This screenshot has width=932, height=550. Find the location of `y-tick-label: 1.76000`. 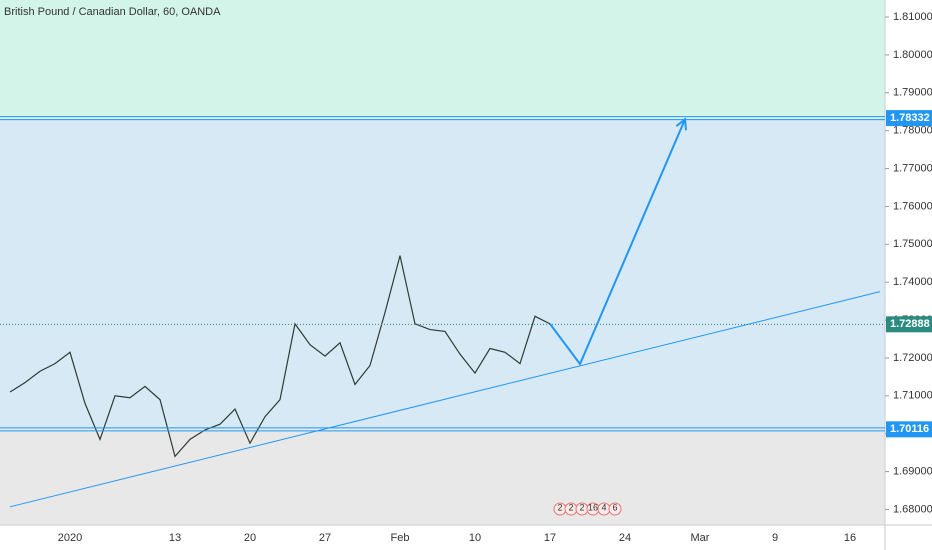

y-tick-label: 1.76000 is located at coordinates (912, 206).